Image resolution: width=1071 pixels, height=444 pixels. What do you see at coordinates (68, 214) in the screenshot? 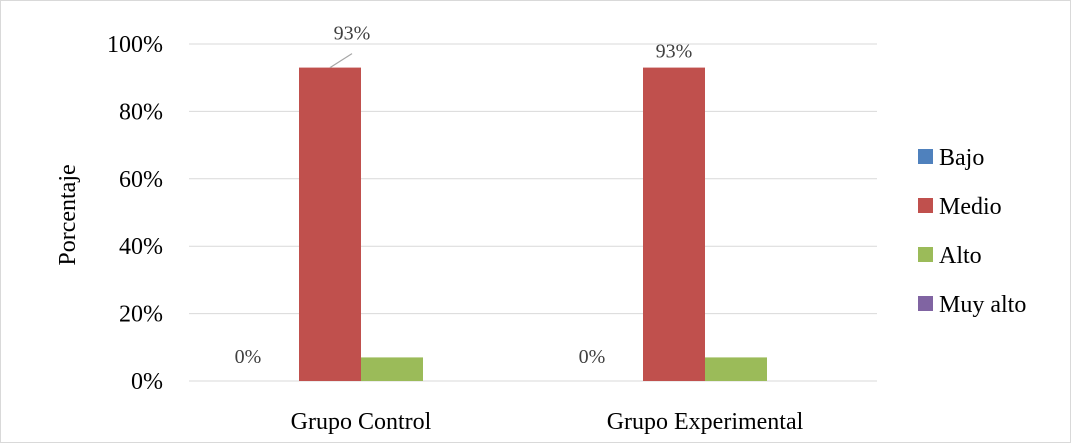
I see `y-axis-label: Porcentaje` at bounding box center [68, 214].